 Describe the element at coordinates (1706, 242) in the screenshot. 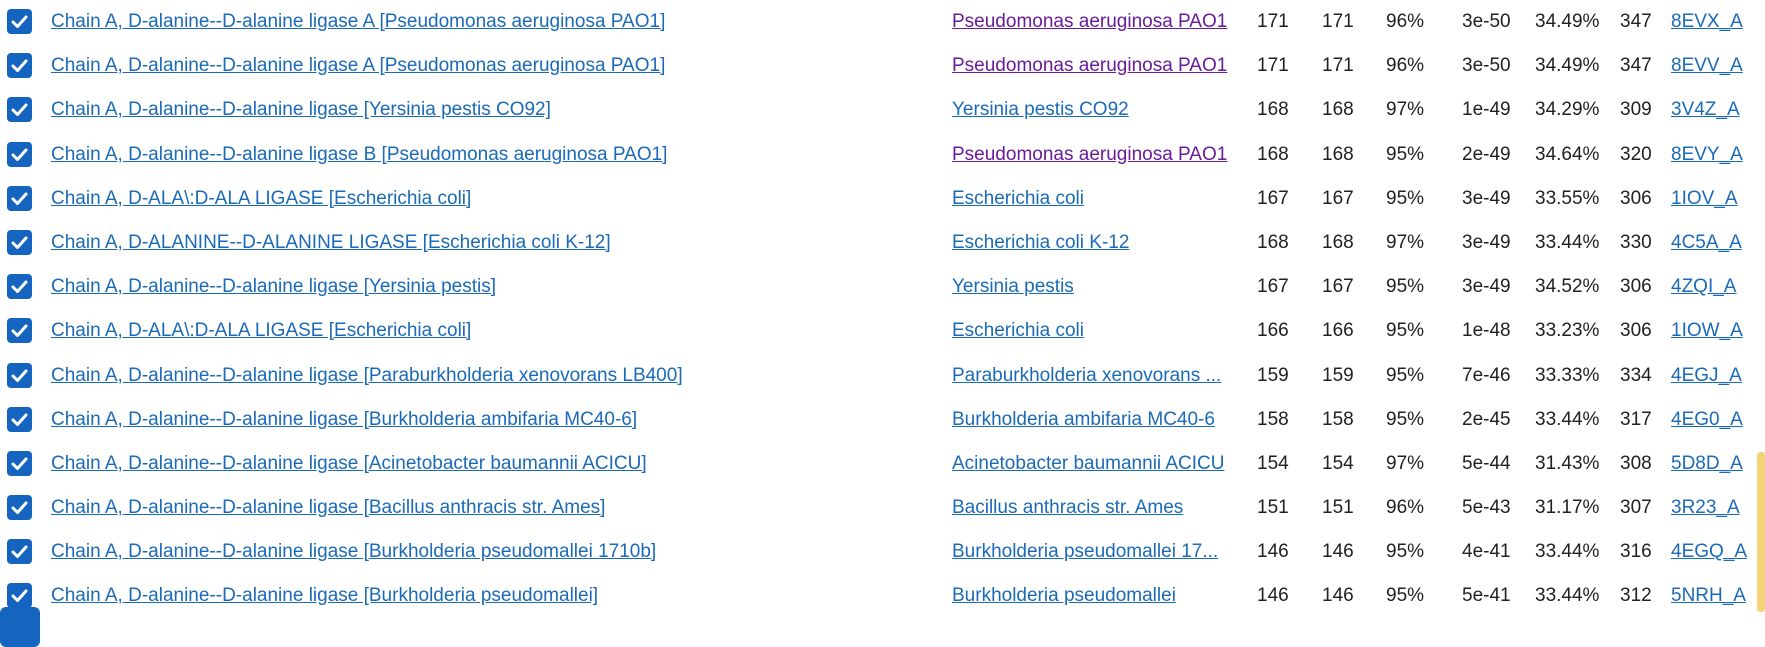

I see `accession-link: 4C5A_A` at that location.